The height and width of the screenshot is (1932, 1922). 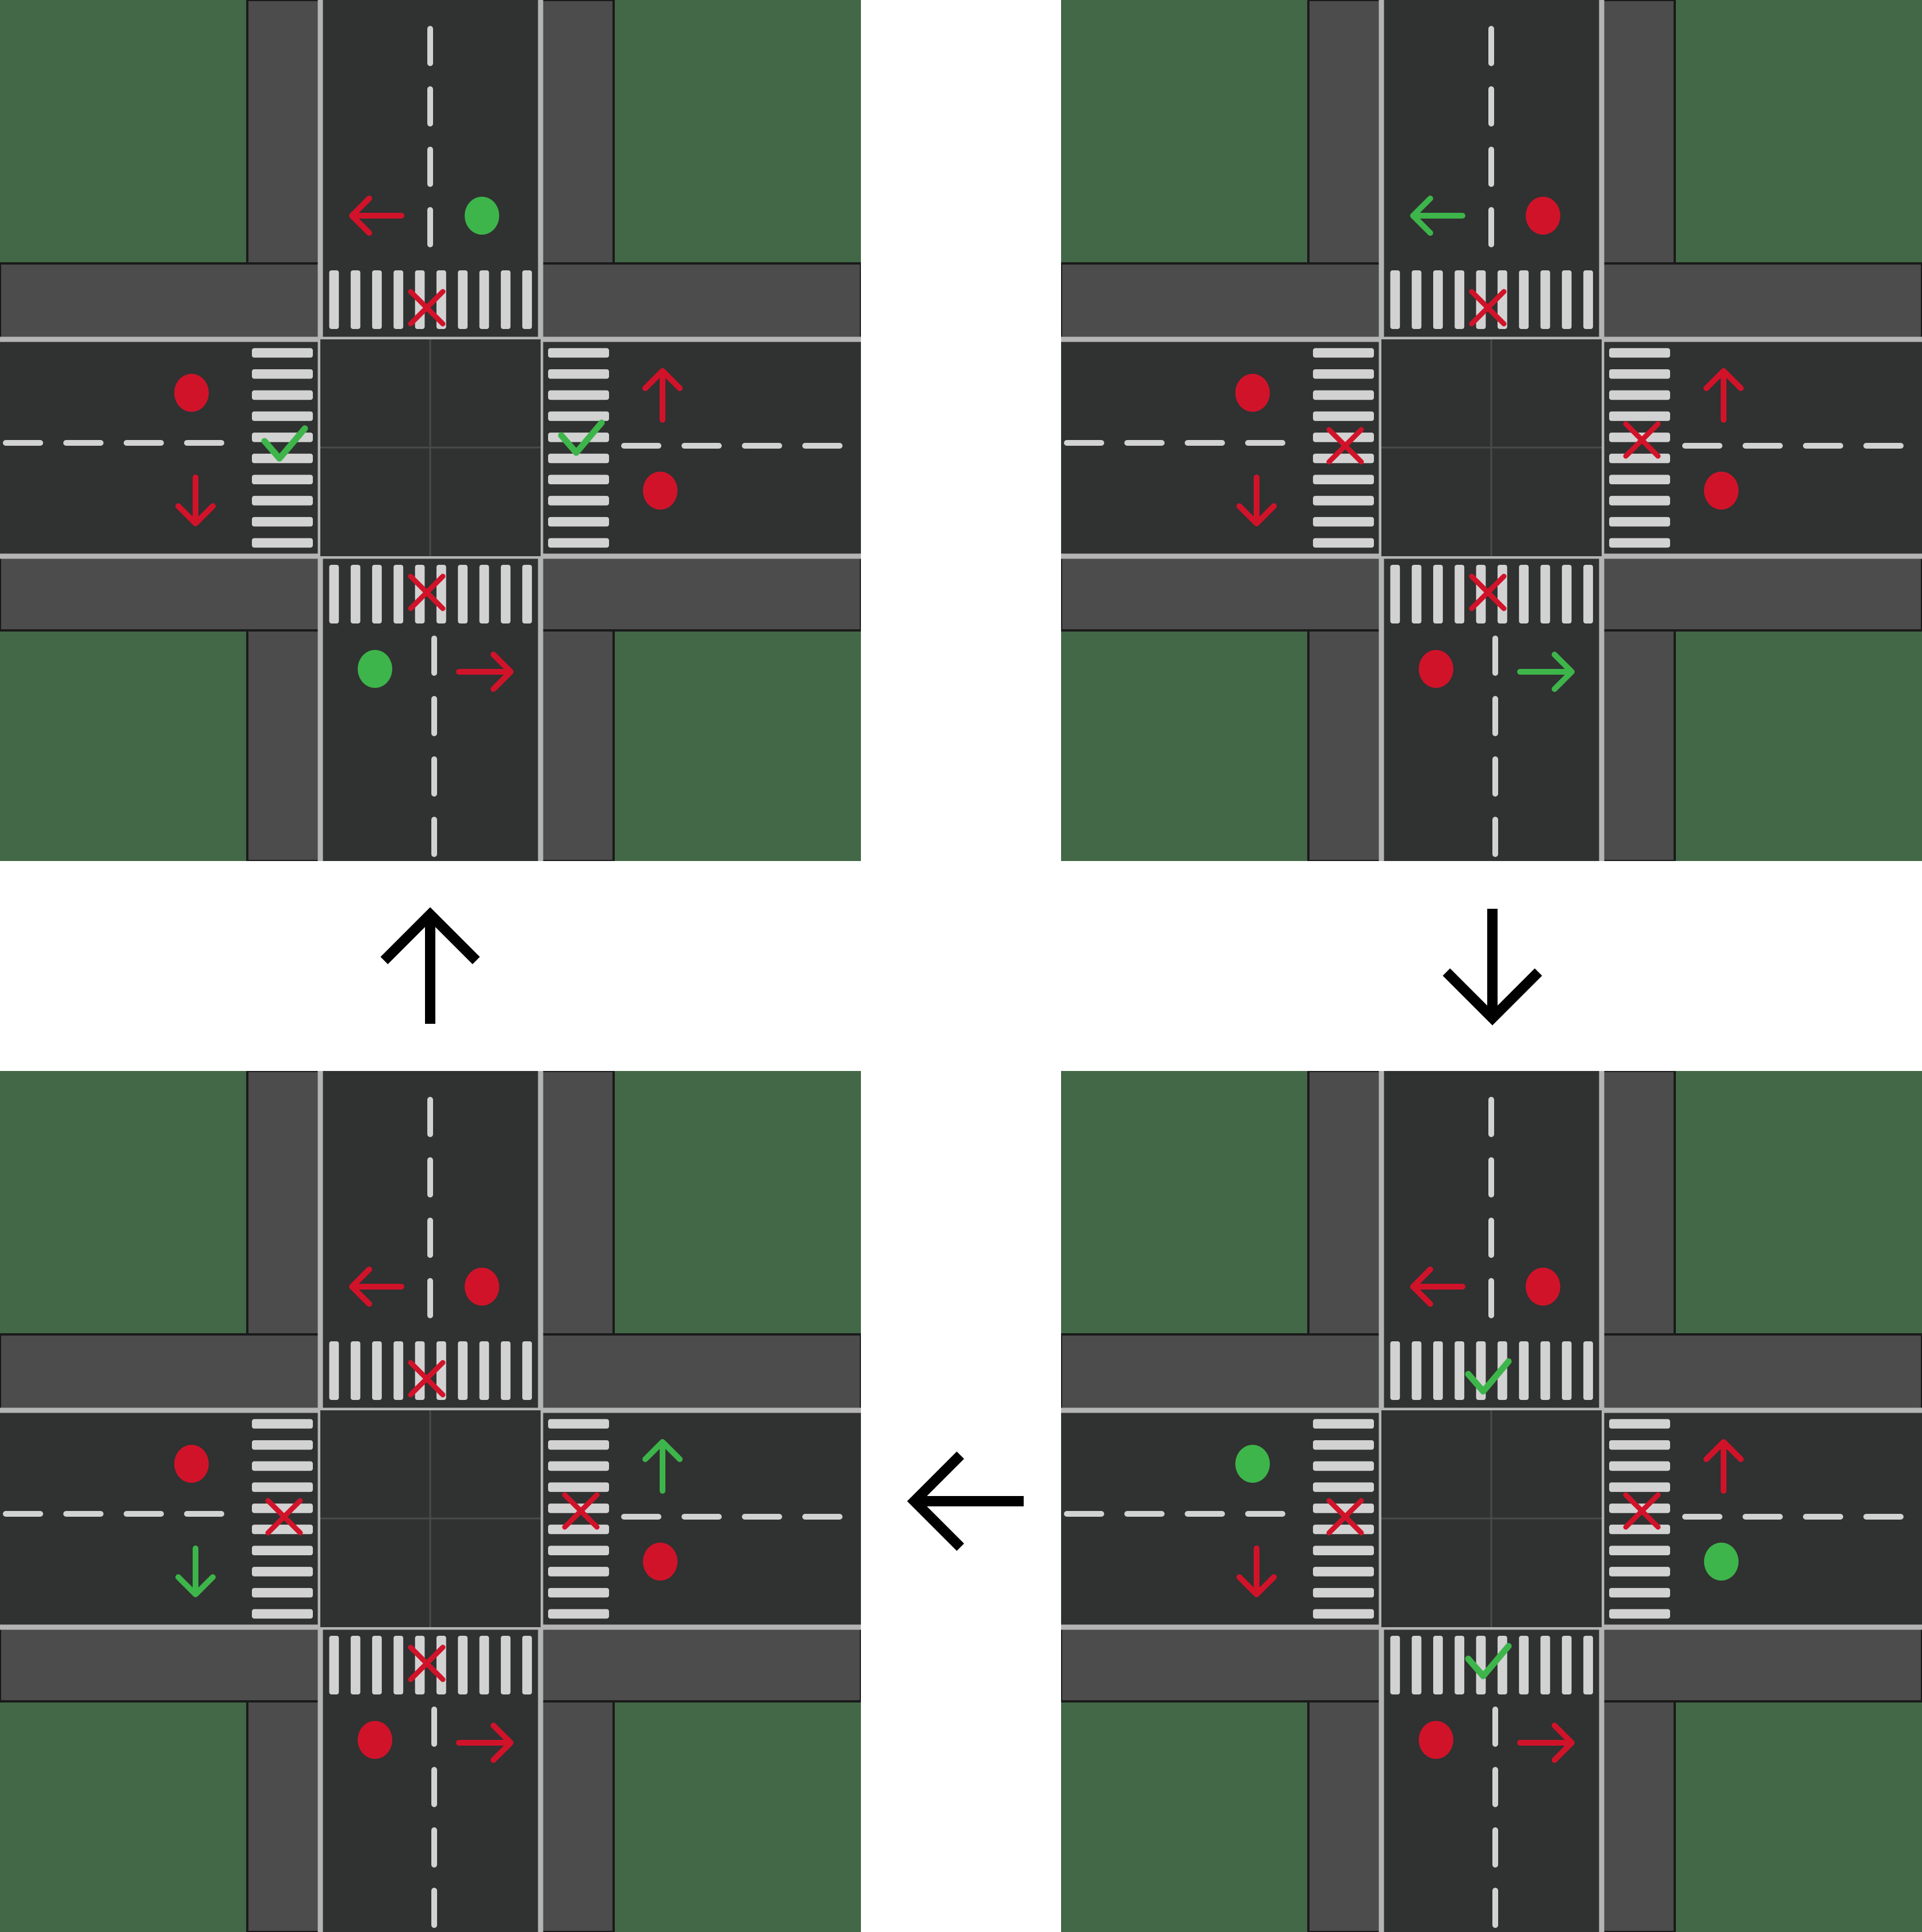 What do you see at coordinates (430, 965) in the screenshot?
I see `cycle-arrow-up` at bounding box center [430, 965].